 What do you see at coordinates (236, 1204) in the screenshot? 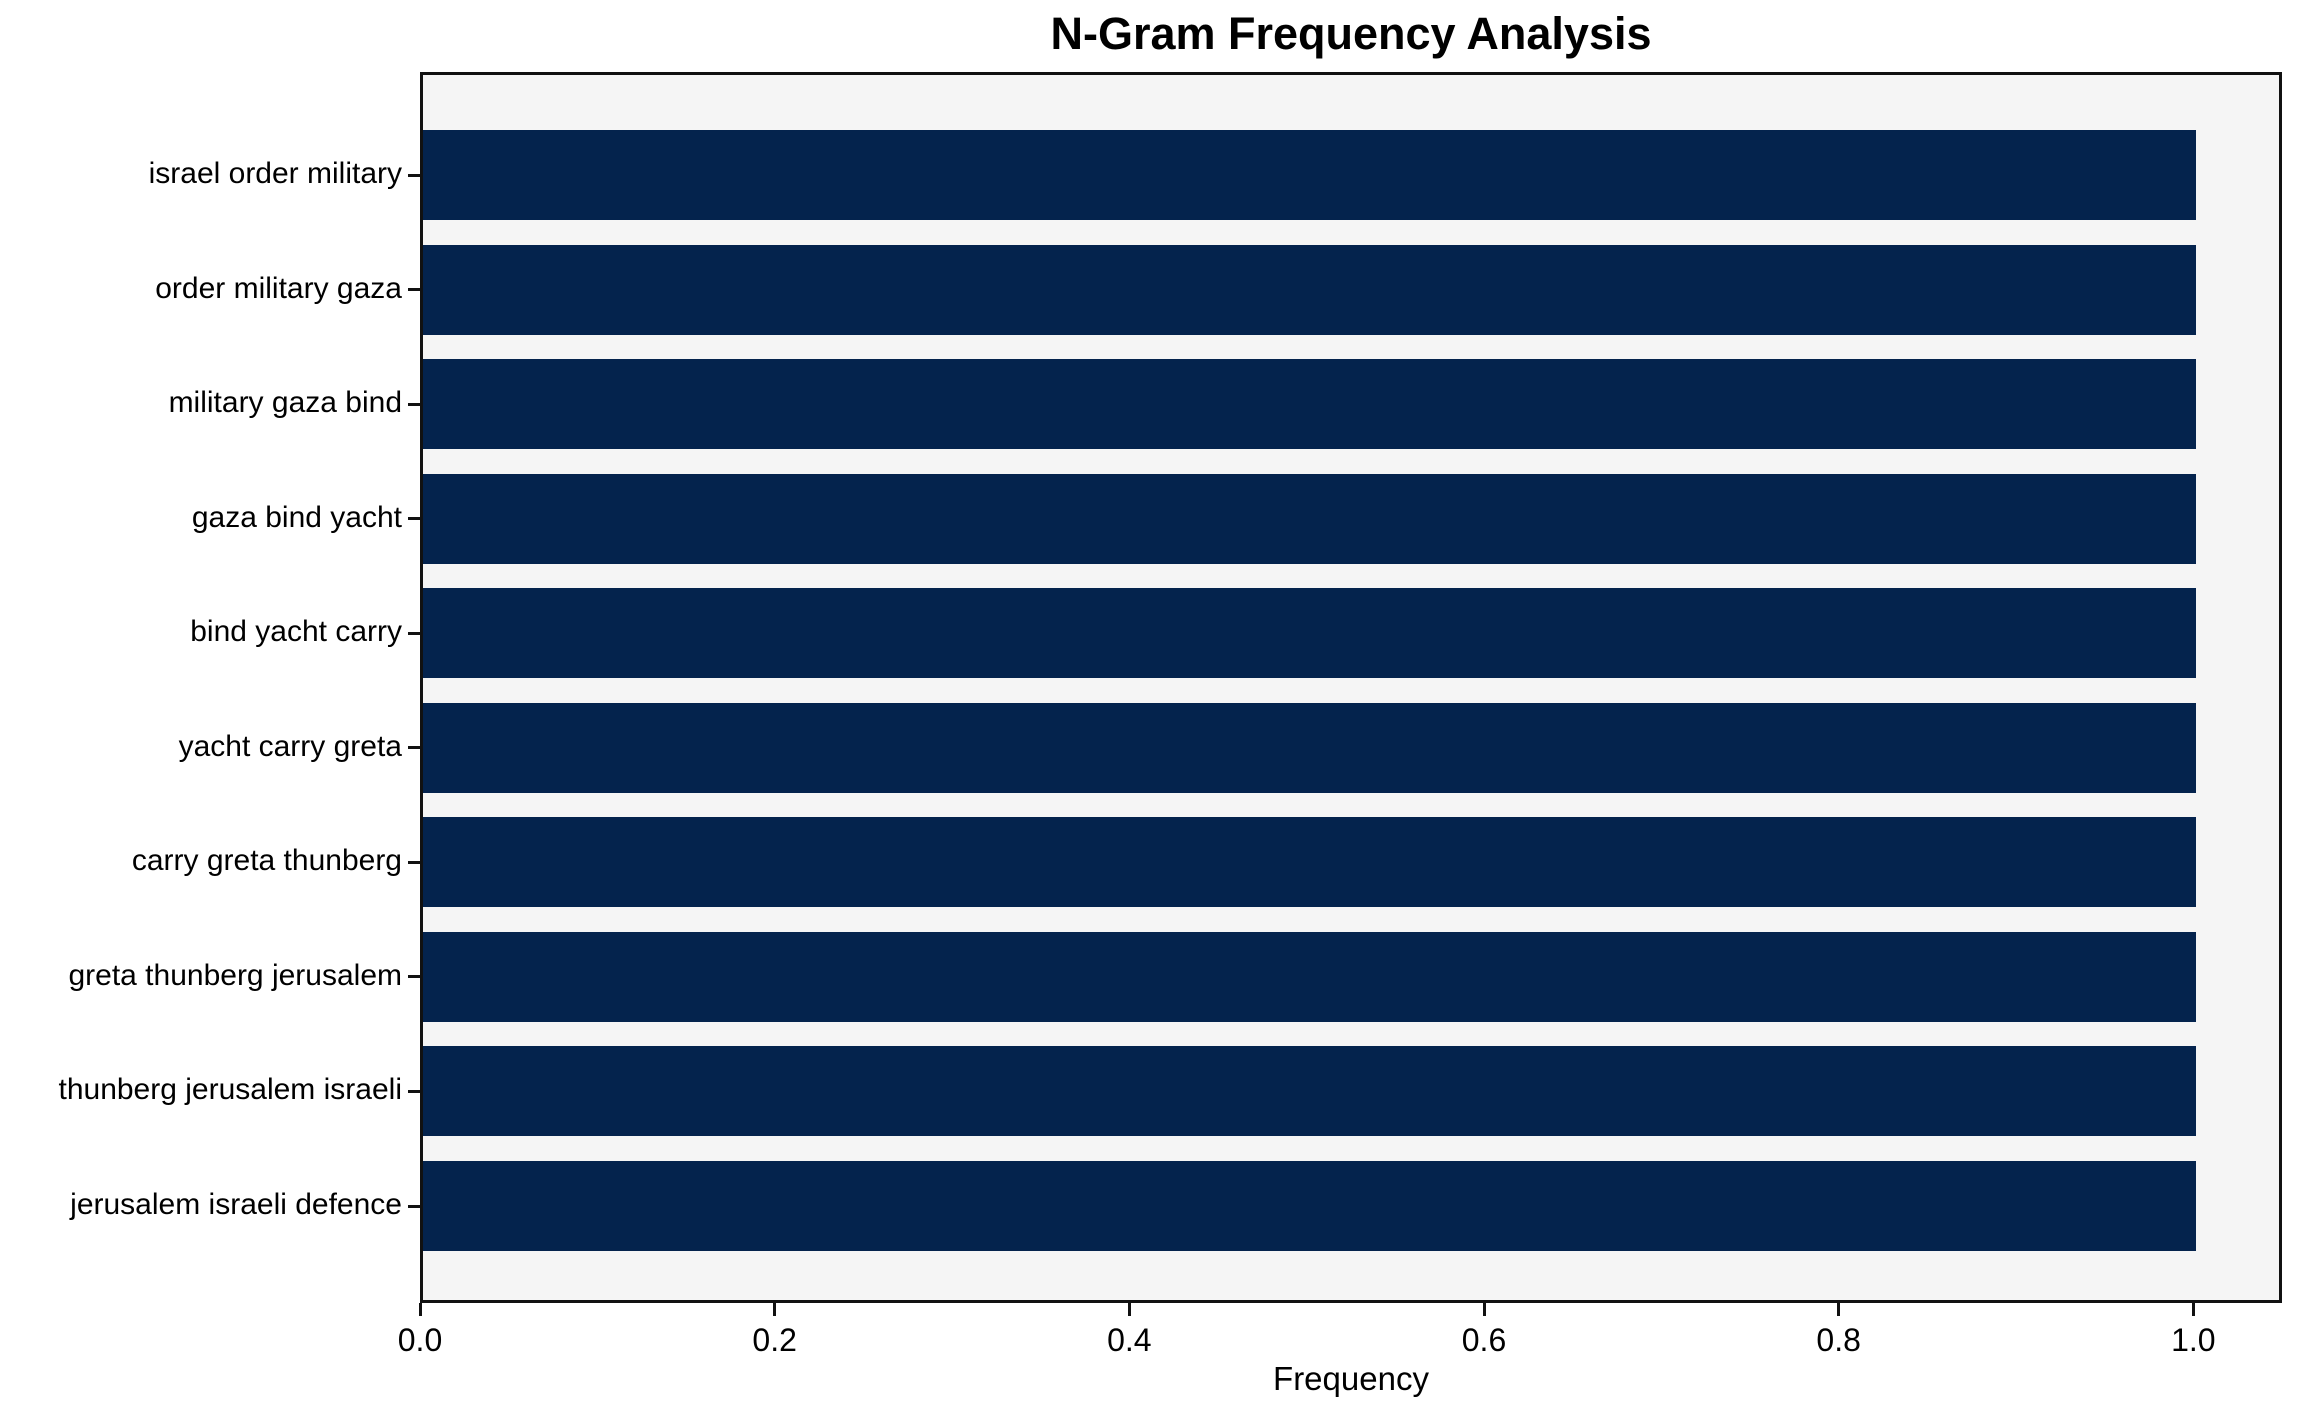
I see `y-tick-label: jerusalem israeli defence` at bounding box center [236, 1204].